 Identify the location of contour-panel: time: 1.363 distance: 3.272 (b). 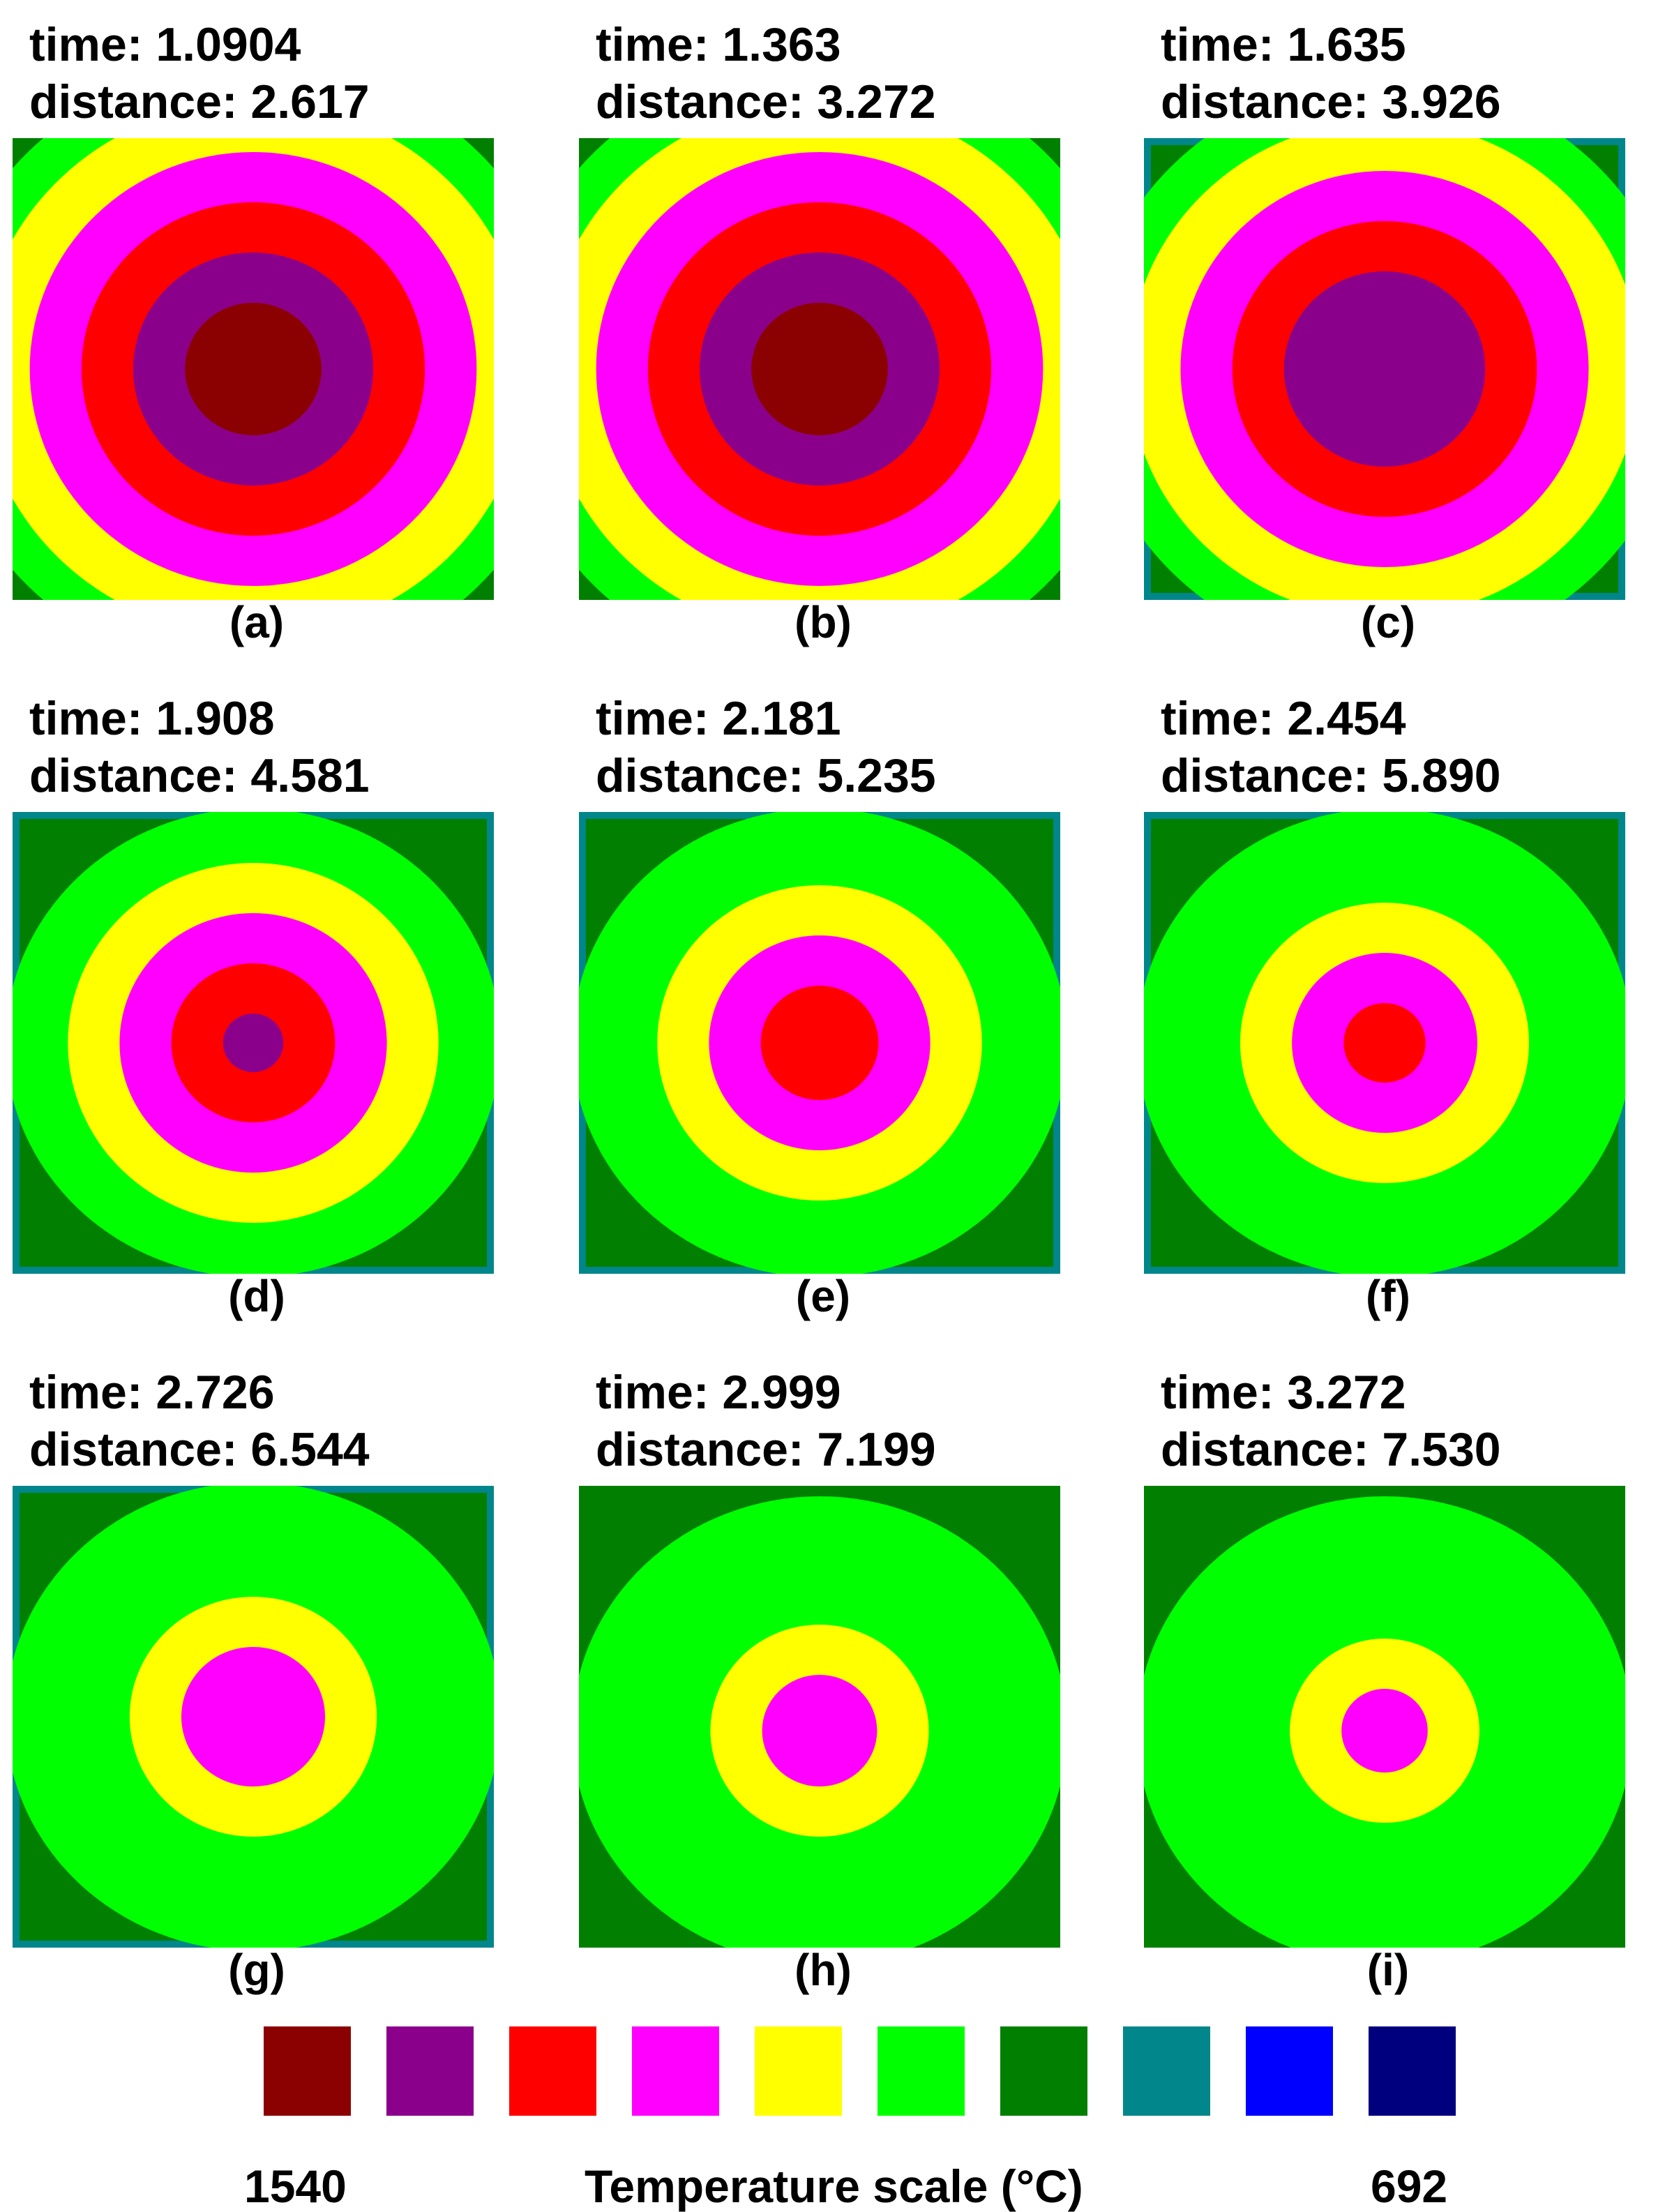
(823, 332).